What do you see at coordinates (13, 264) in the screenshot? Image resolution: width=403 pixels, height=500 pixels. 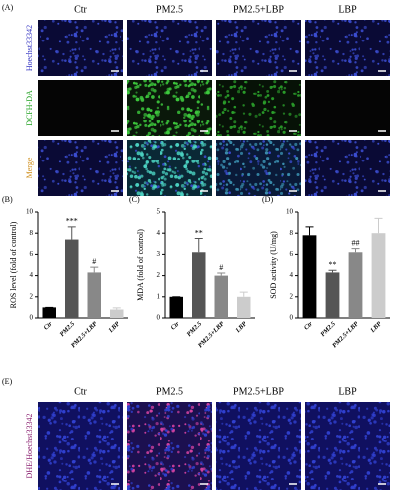 I see `y-axis-label: ROS level (fold of control)` at bounding box center [13, 264].